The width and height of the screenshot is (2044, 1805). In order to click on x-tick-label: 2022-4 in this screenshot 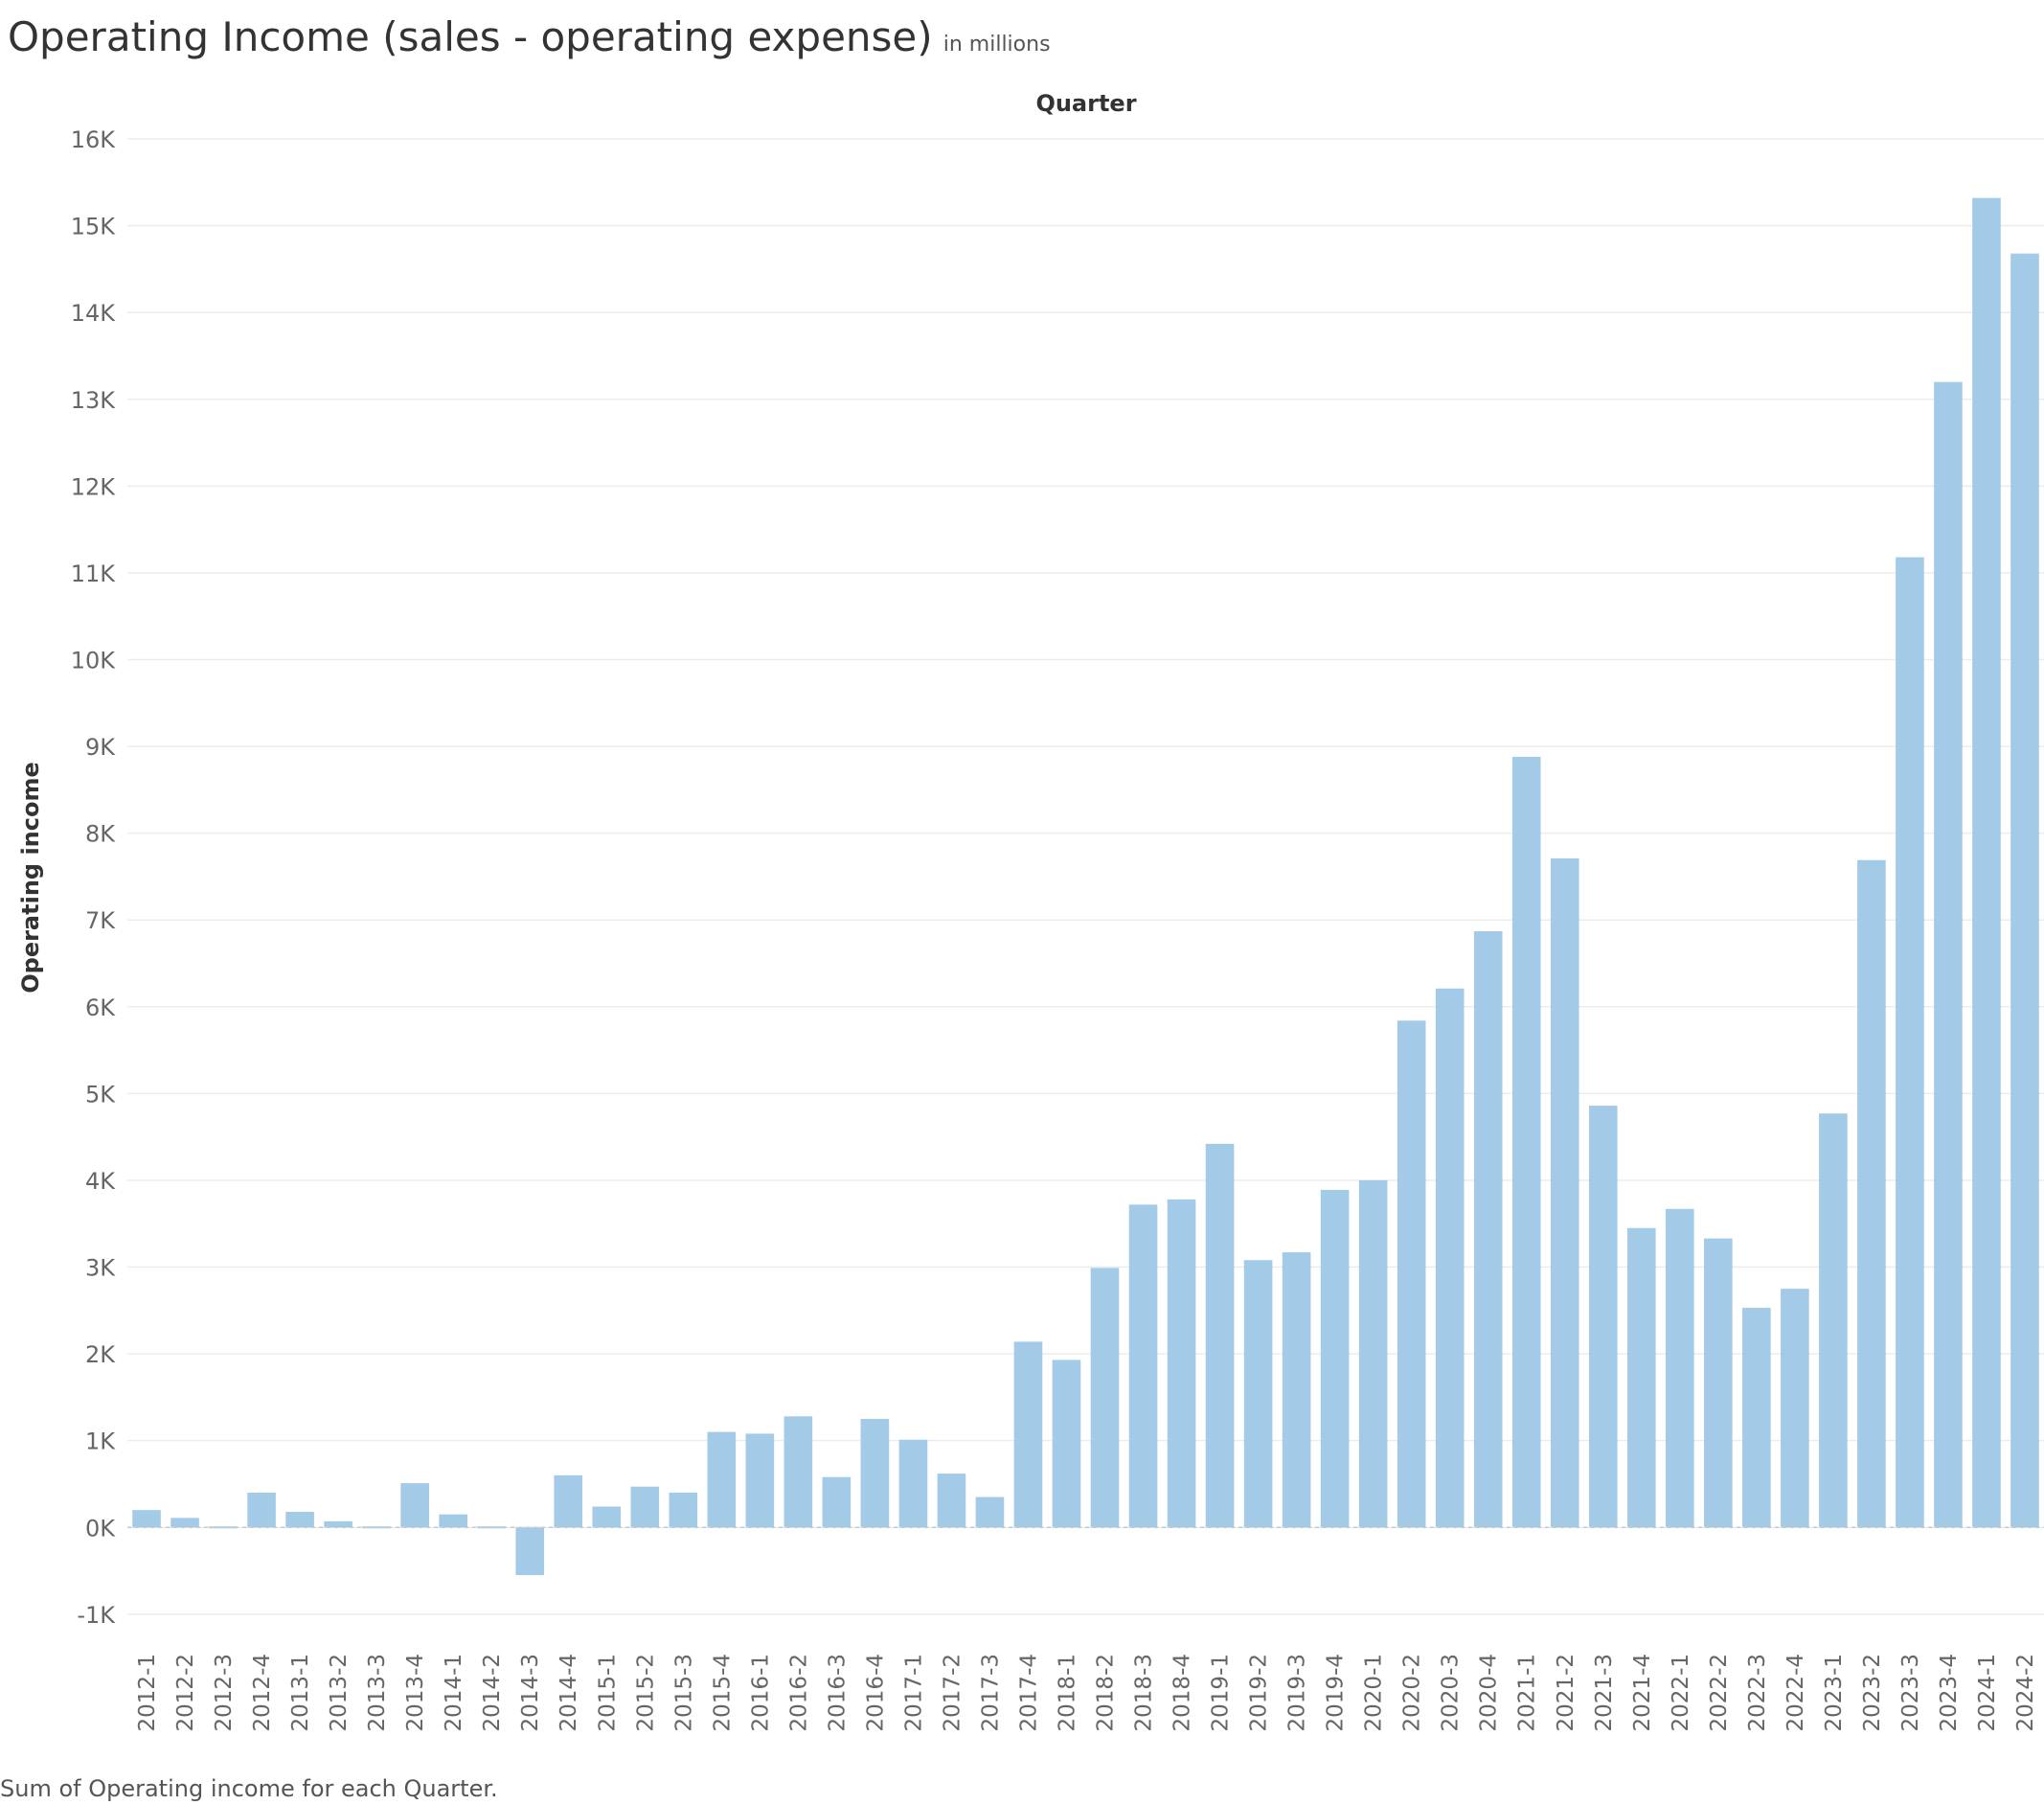, I will do `click(1796, 1692)`.